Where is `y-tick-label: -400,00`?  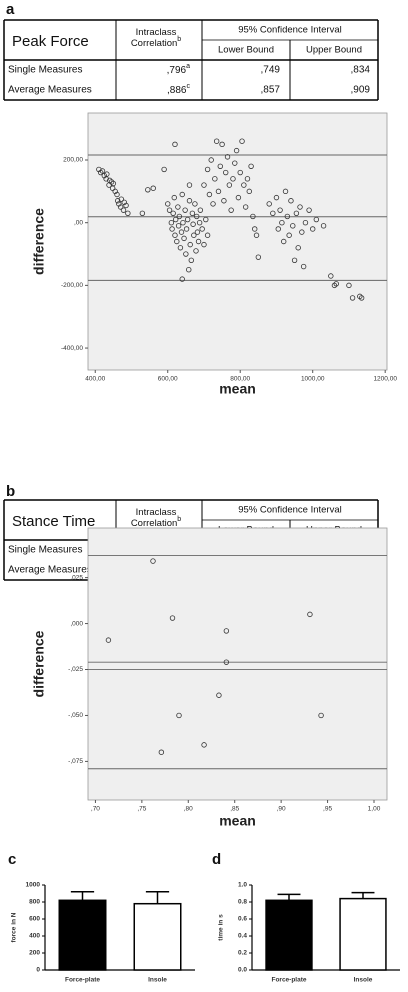
y-tick-label: -400,00 is located at coordinates (72, 348).